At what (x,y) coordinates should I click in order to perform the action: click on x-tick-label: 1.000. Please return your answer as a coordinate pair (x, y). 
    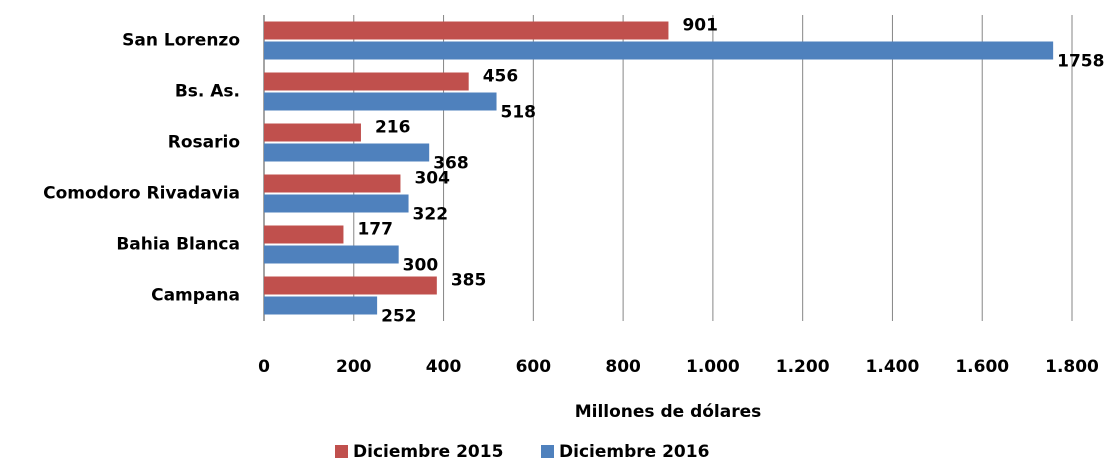
    Looking at the image, I should click on (713, 367).